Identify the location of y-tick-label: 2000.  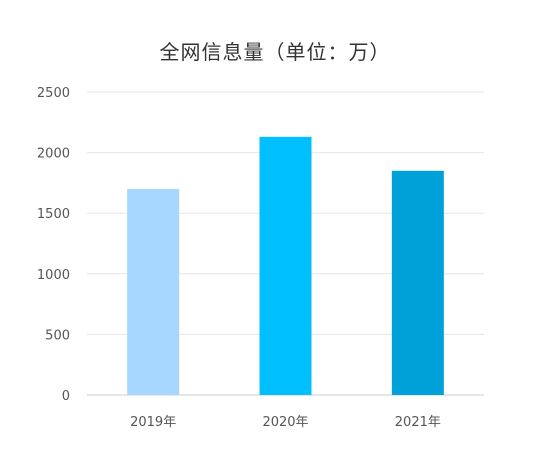
(53, 154).